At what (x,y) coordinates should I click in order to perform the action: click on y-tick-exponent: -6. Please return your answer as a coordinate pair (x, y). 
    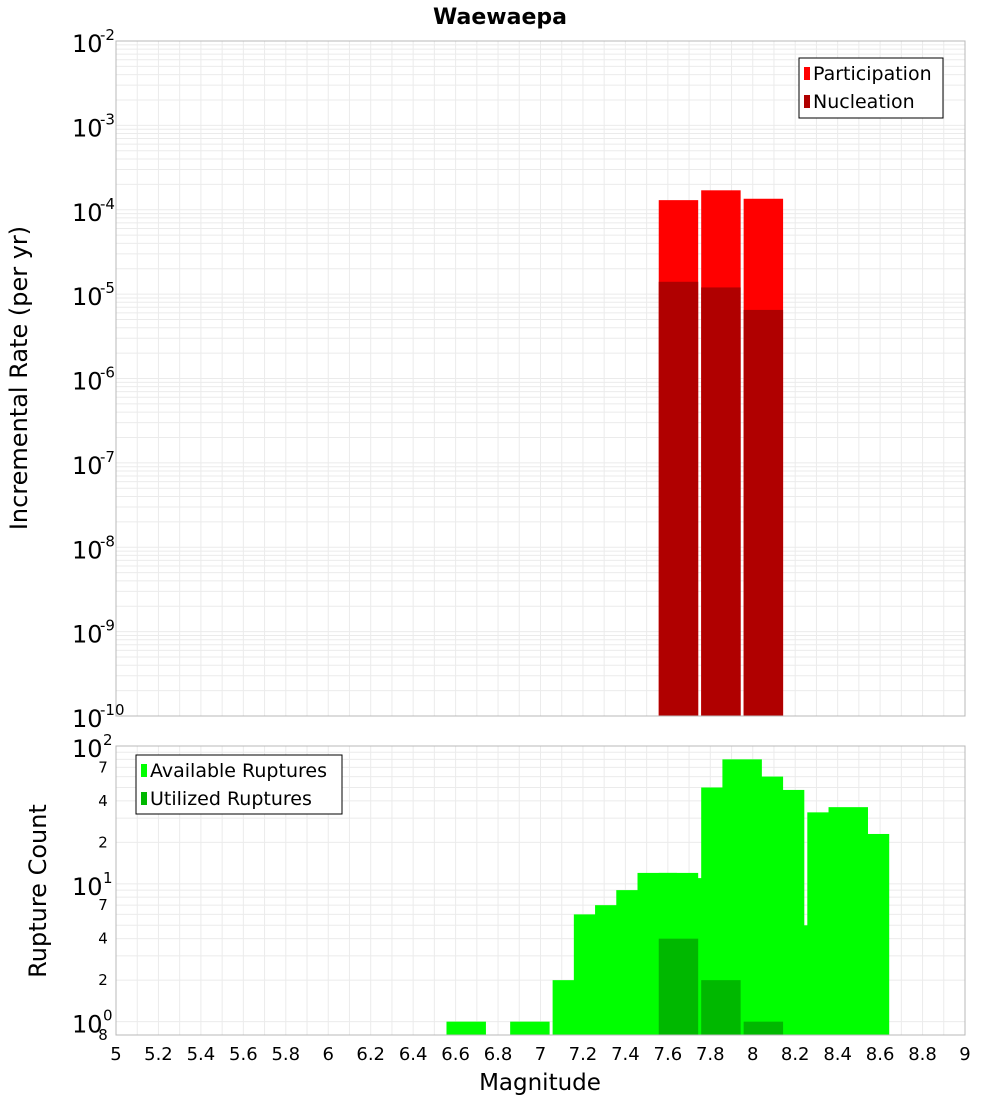
    Looking at the image, I should click on (107, 373).